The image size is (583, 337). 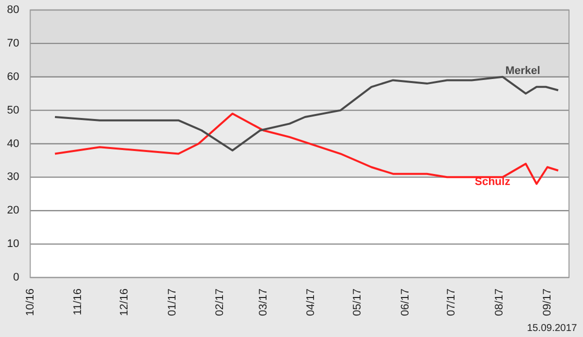 What do you see at coordinates (405, 302) in the screenshot?
I see `x-tick-label: 06/17` at bounding box center [405, 302].